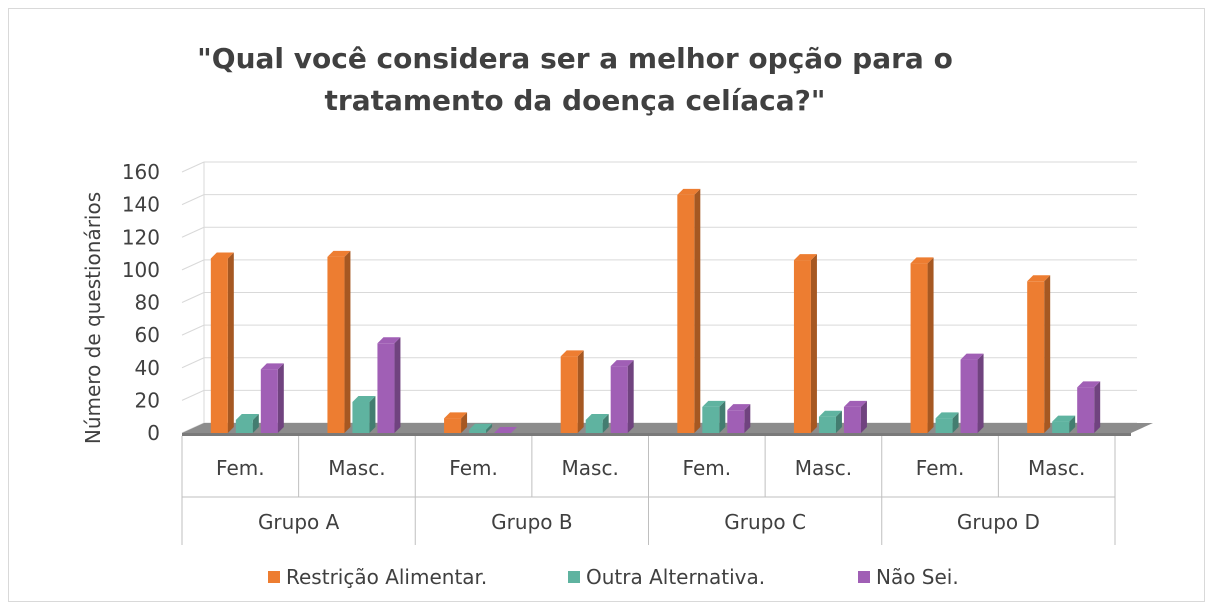 The width and height of the screenshot is (1215, 612). What do you see at coordinates (141, 237) in the screenshot?
I see `y-tick-label: 120` at bounding box center [141, 237].